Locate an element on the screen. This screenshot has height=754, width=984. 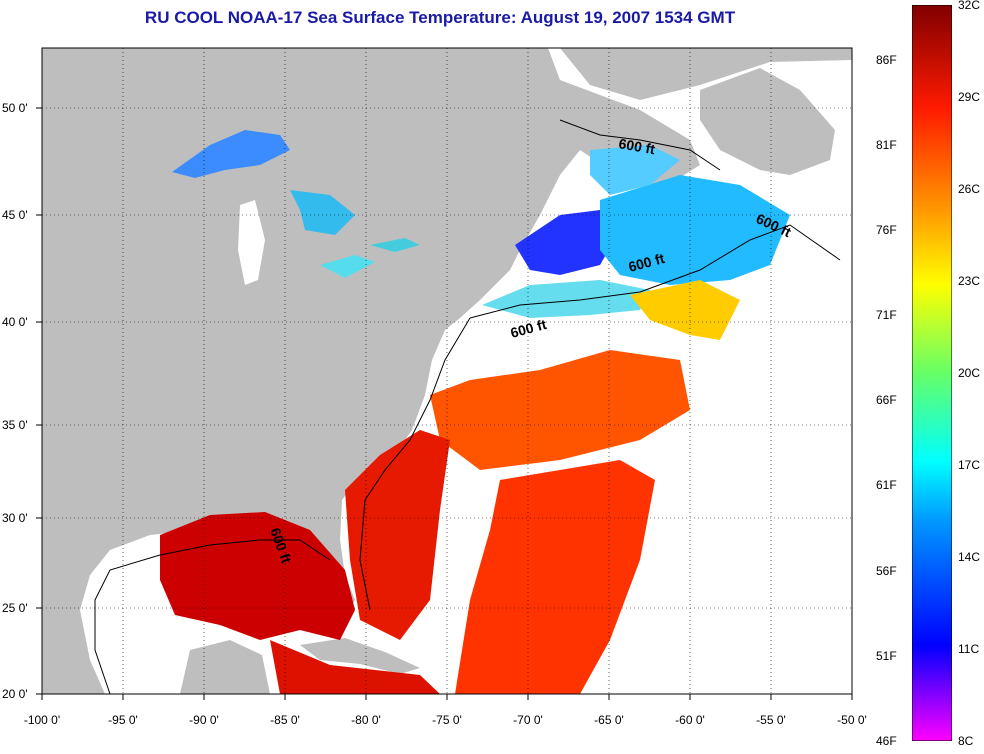
colorbar-fahrenheit-label: 86F is located at coordinates (886, 60).